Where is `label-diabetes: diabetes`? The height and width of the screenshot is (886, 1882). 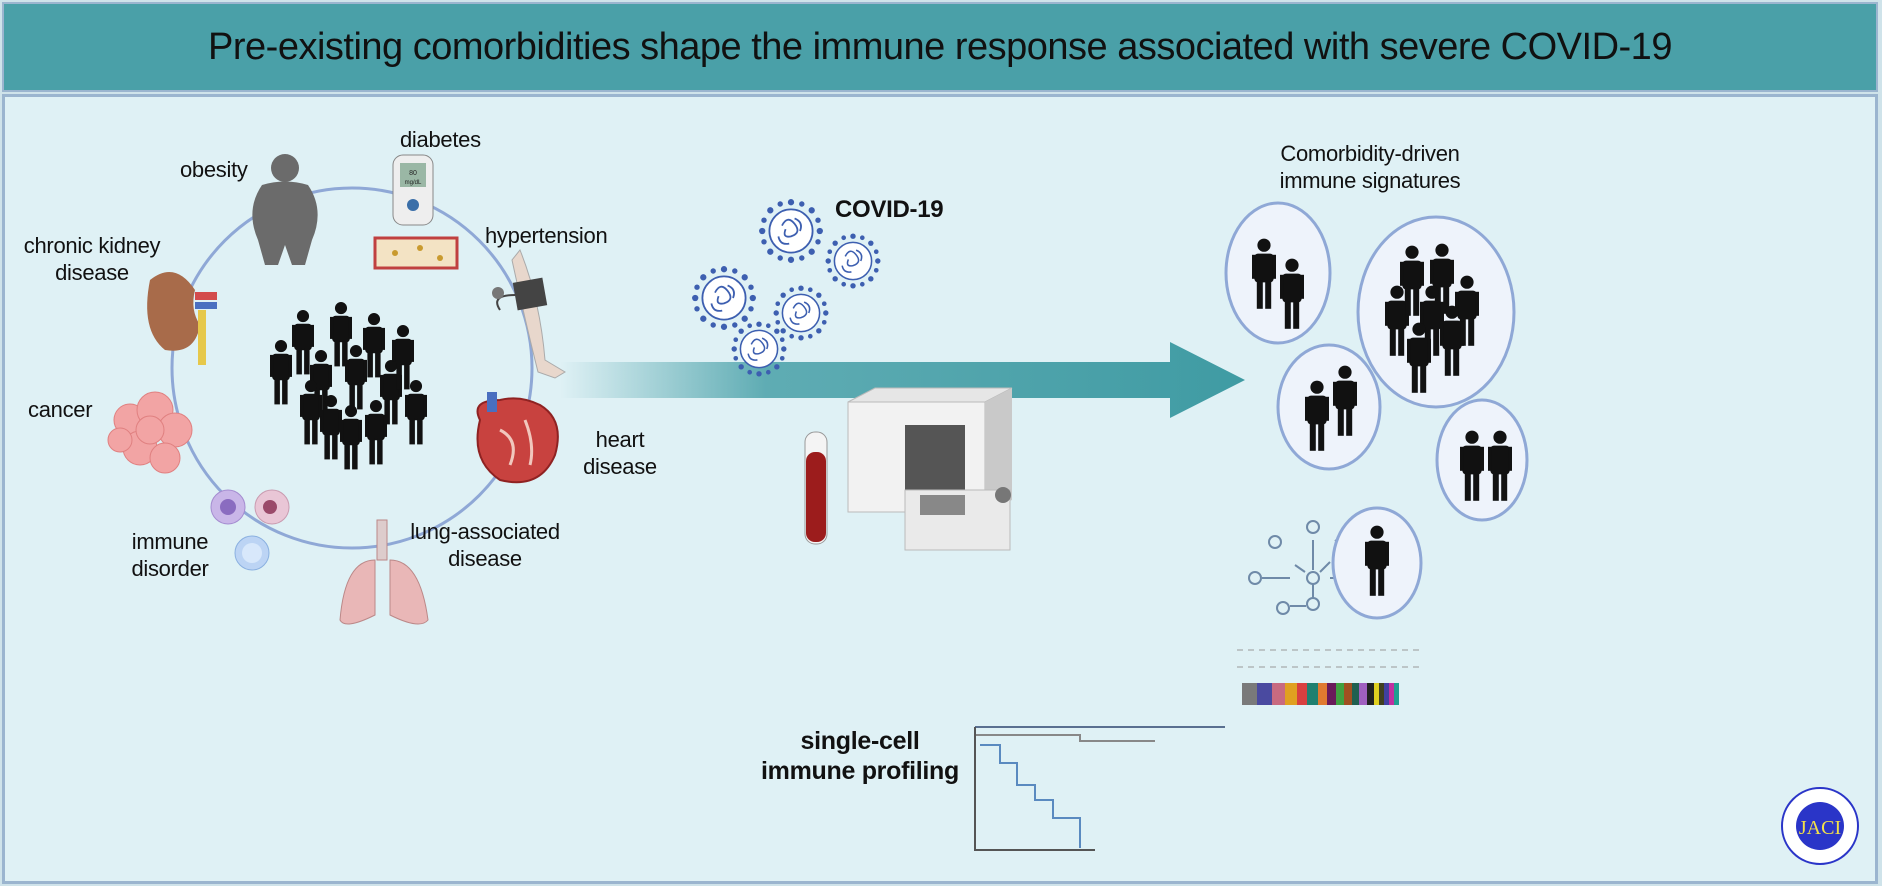 label-diabetes: diabetes is located at coordinates (440, 139).